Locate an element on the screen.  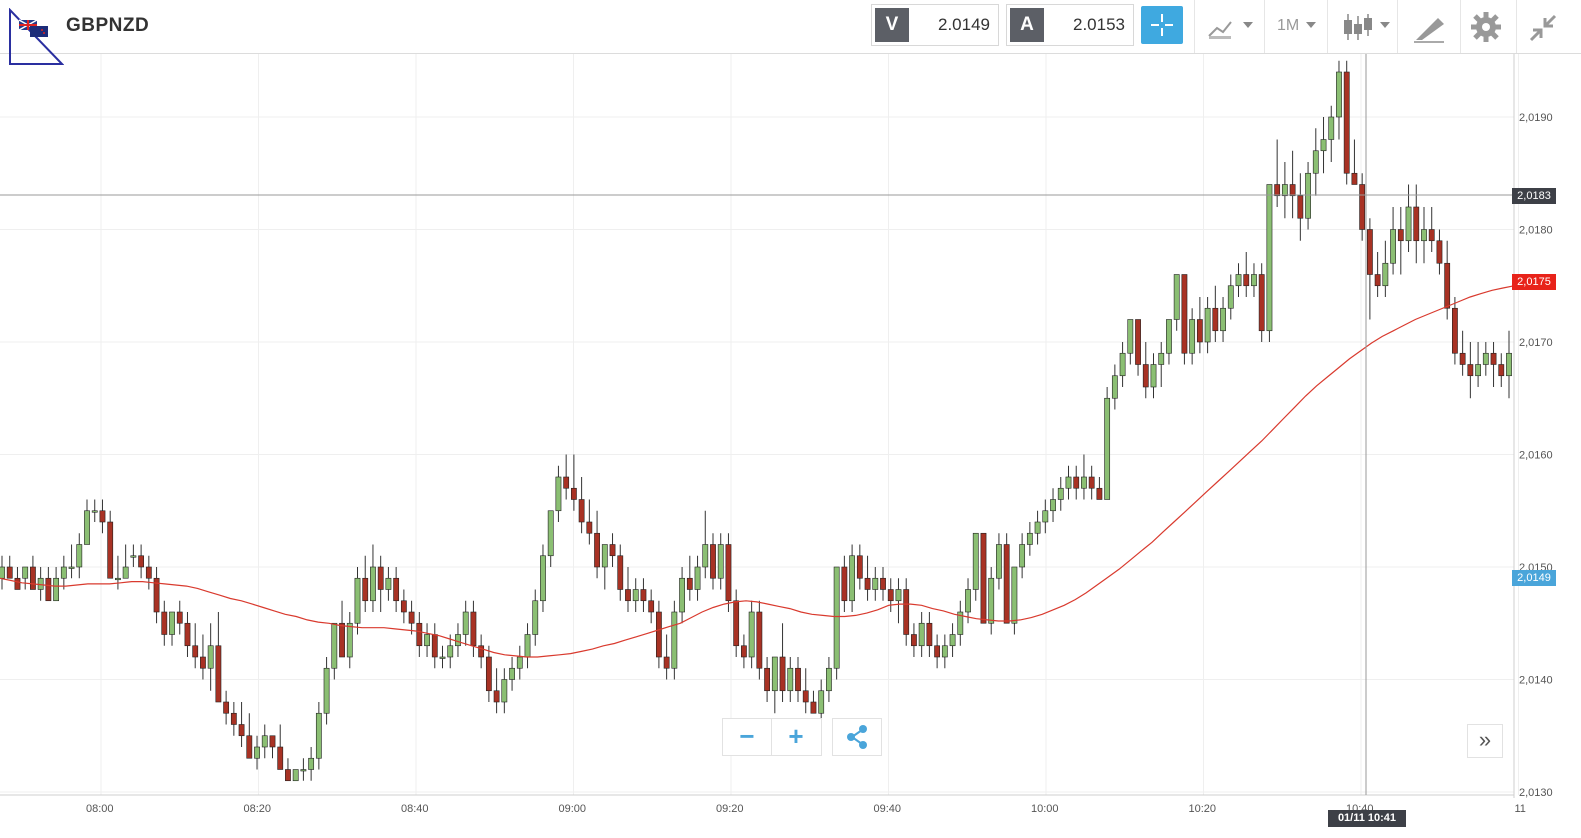
bid-label: V is located at coordinates (892, 25).